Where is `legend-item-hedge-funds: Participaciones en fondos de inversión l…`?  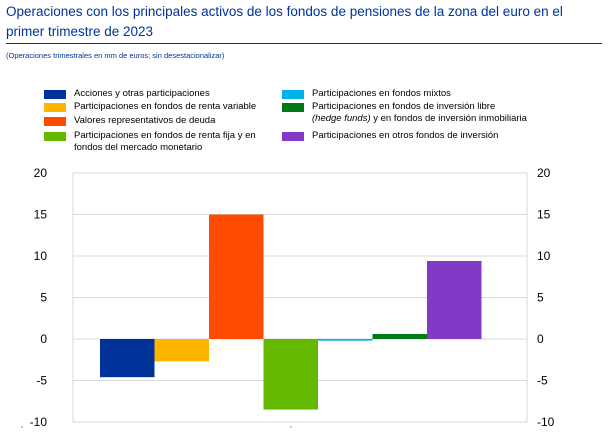 legend-item-hedge-funds: Participaciones en fondos de inversión l… is located at coordinates (432, 113).